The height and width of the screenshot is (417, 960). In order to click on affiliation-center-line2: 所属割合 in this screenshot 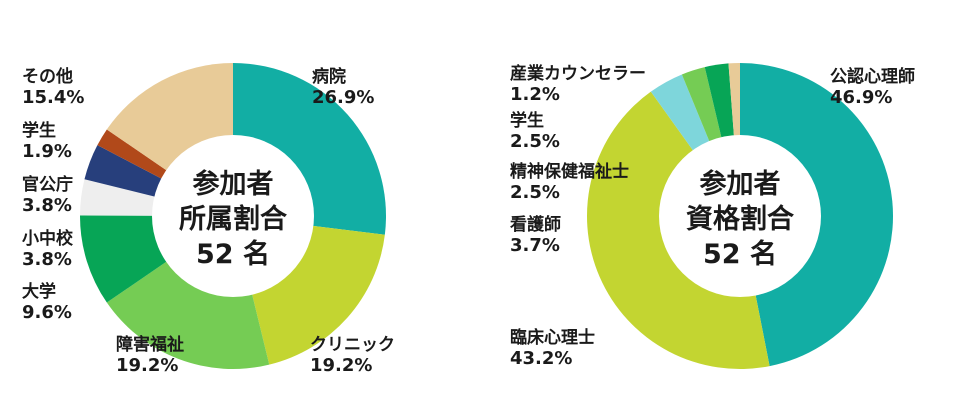, I will do `click(233, 219)`.